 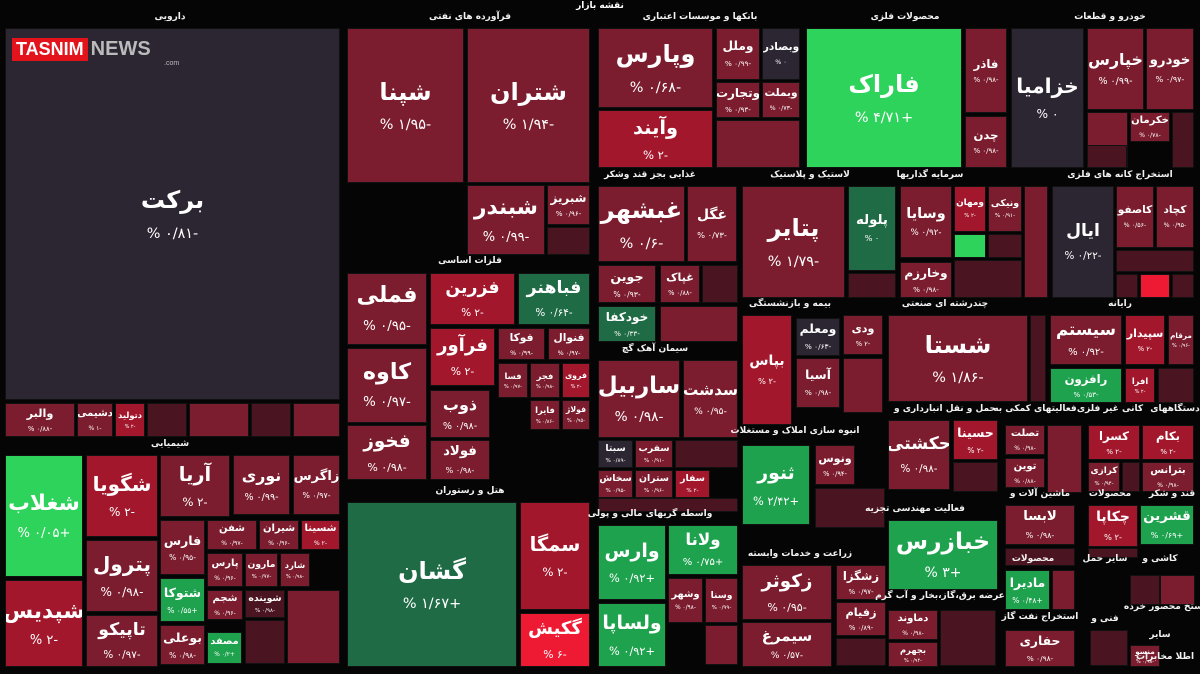 I want to click on stock-label: زشگزا, so click(x=861, y=575).